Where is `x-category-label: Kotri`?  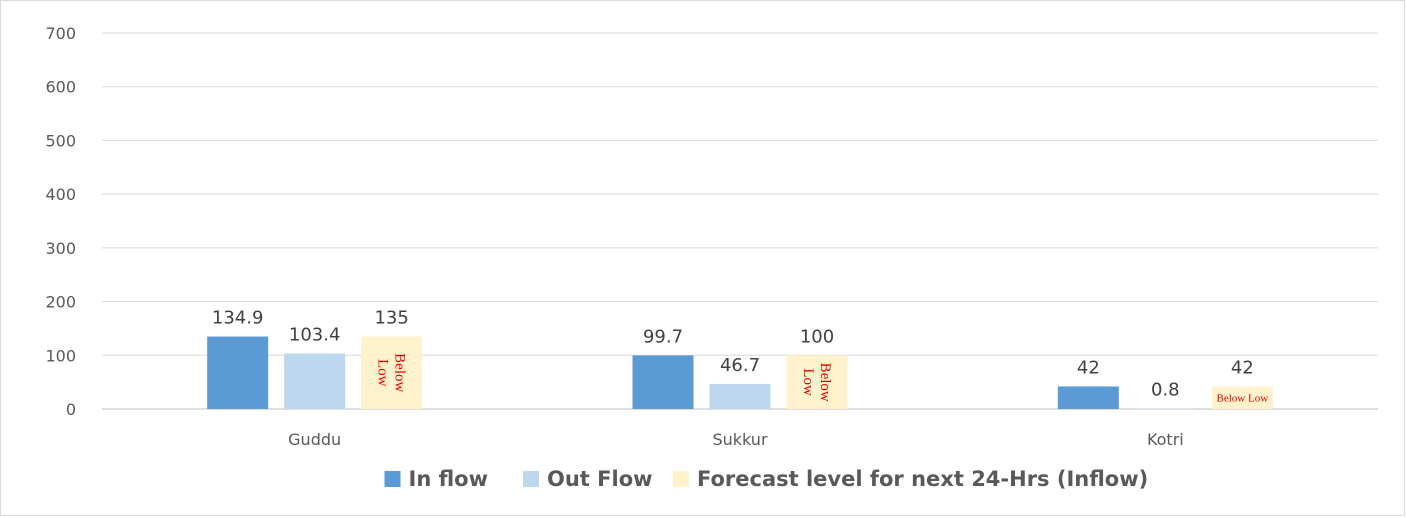
x-category-label: Kotri is located at coordinates (1165, 439).